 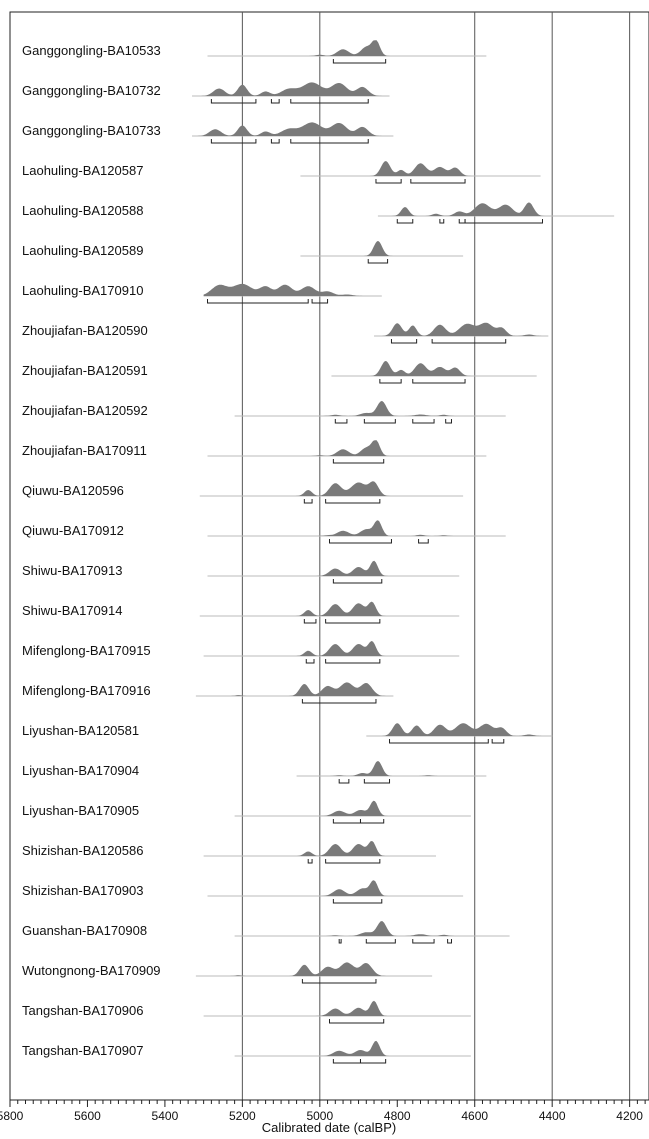 I want to click on sample-label: Mifenglong-BA170915, so click(x=86, y=650).